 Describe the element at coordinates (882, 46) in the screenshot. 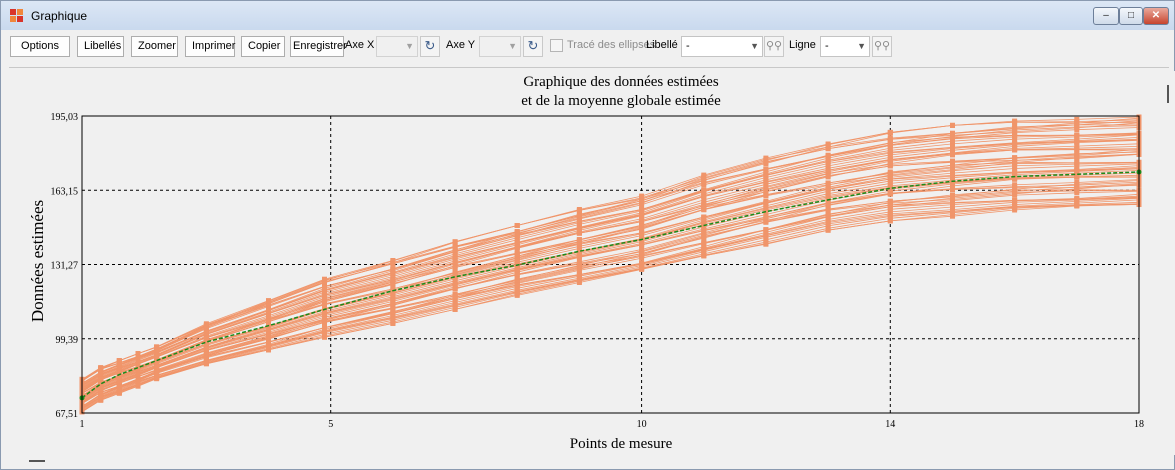

I see `ligne-binoculars-icon: ⚲⚲` at that location.